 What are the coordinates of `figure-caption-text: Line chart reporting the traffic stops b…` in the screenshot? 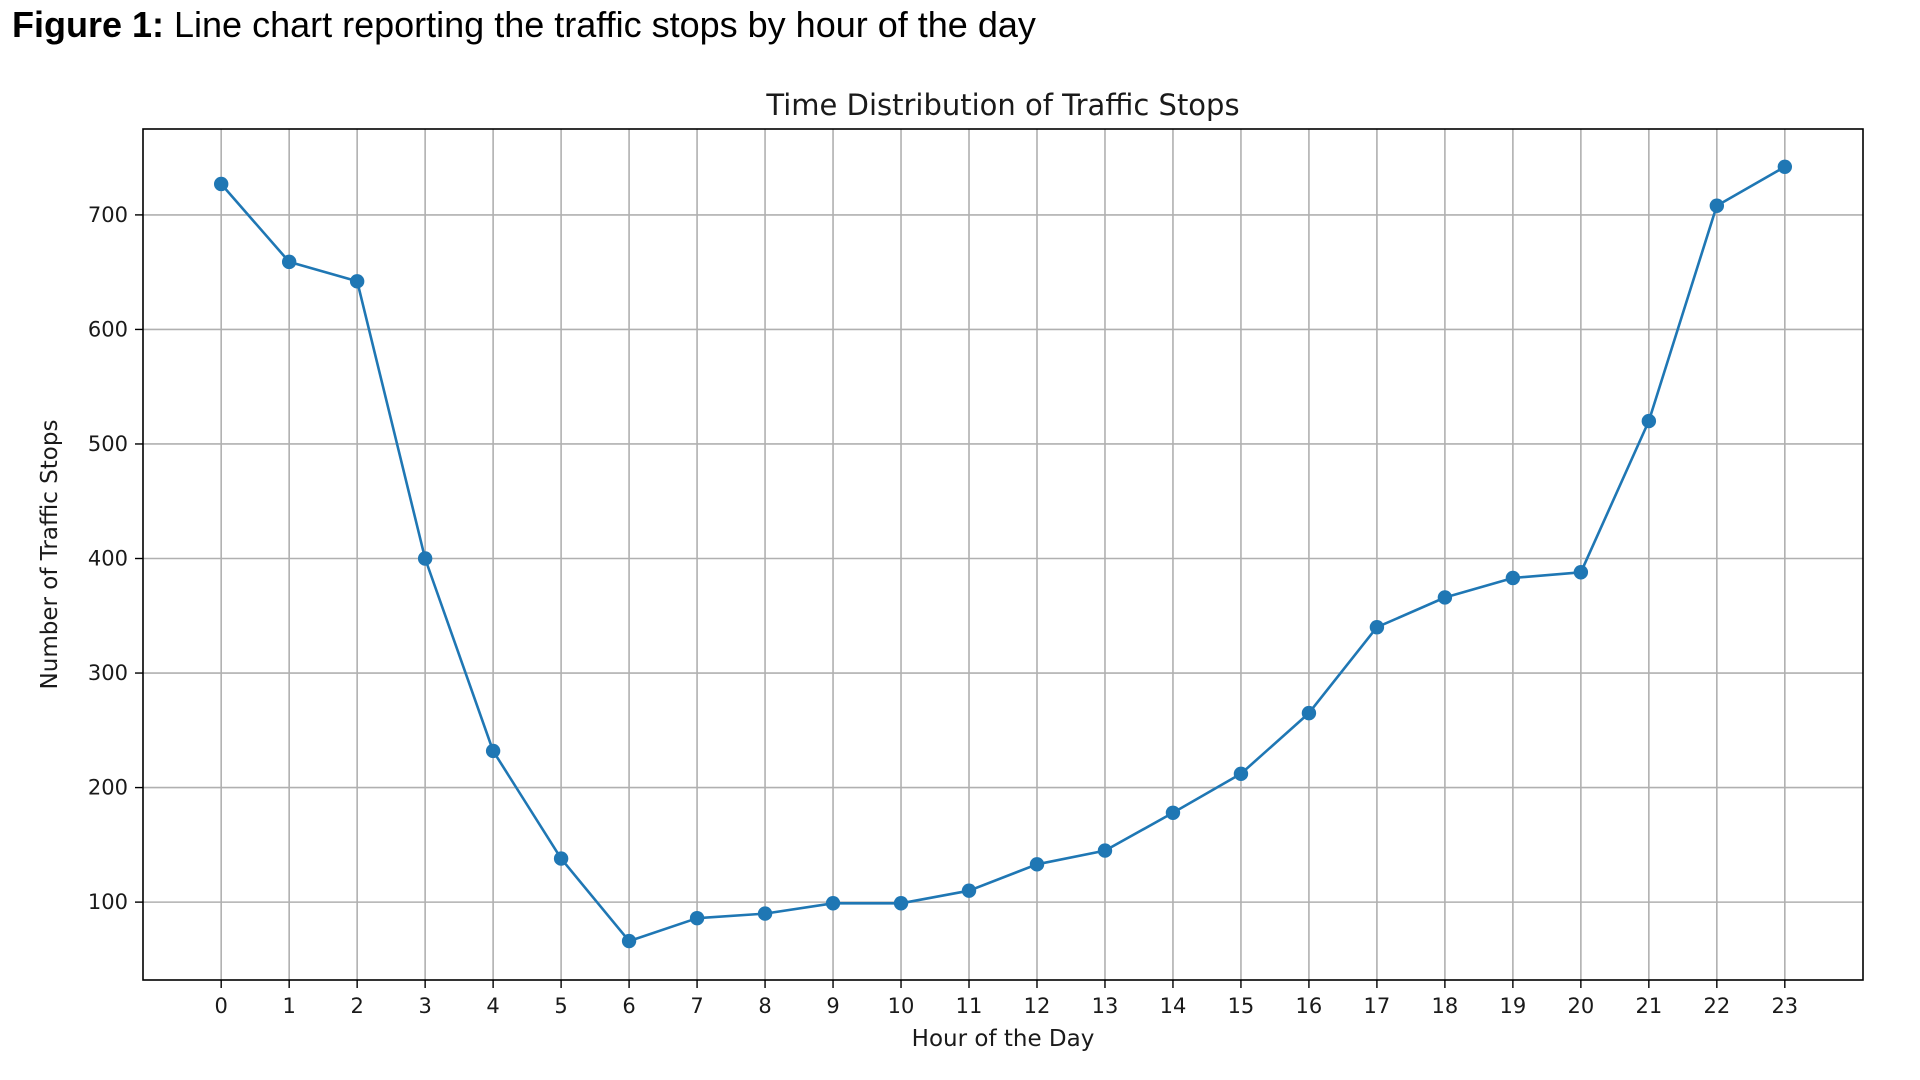 It's located at (600, 24).